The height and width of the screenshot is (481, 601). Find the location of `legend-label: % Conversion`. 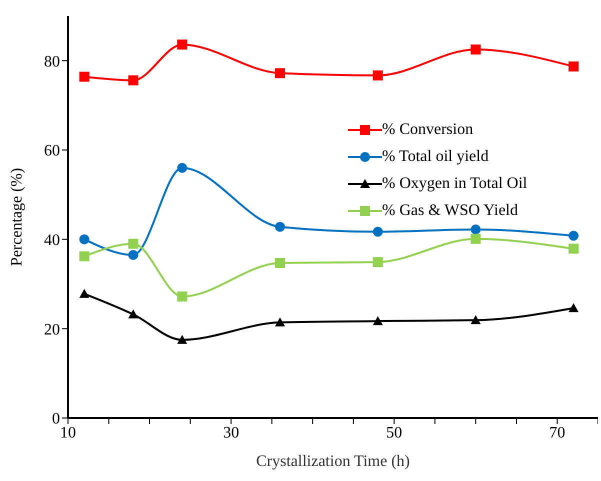

legend-label: % Conversion is located at coordinates (428, 129).